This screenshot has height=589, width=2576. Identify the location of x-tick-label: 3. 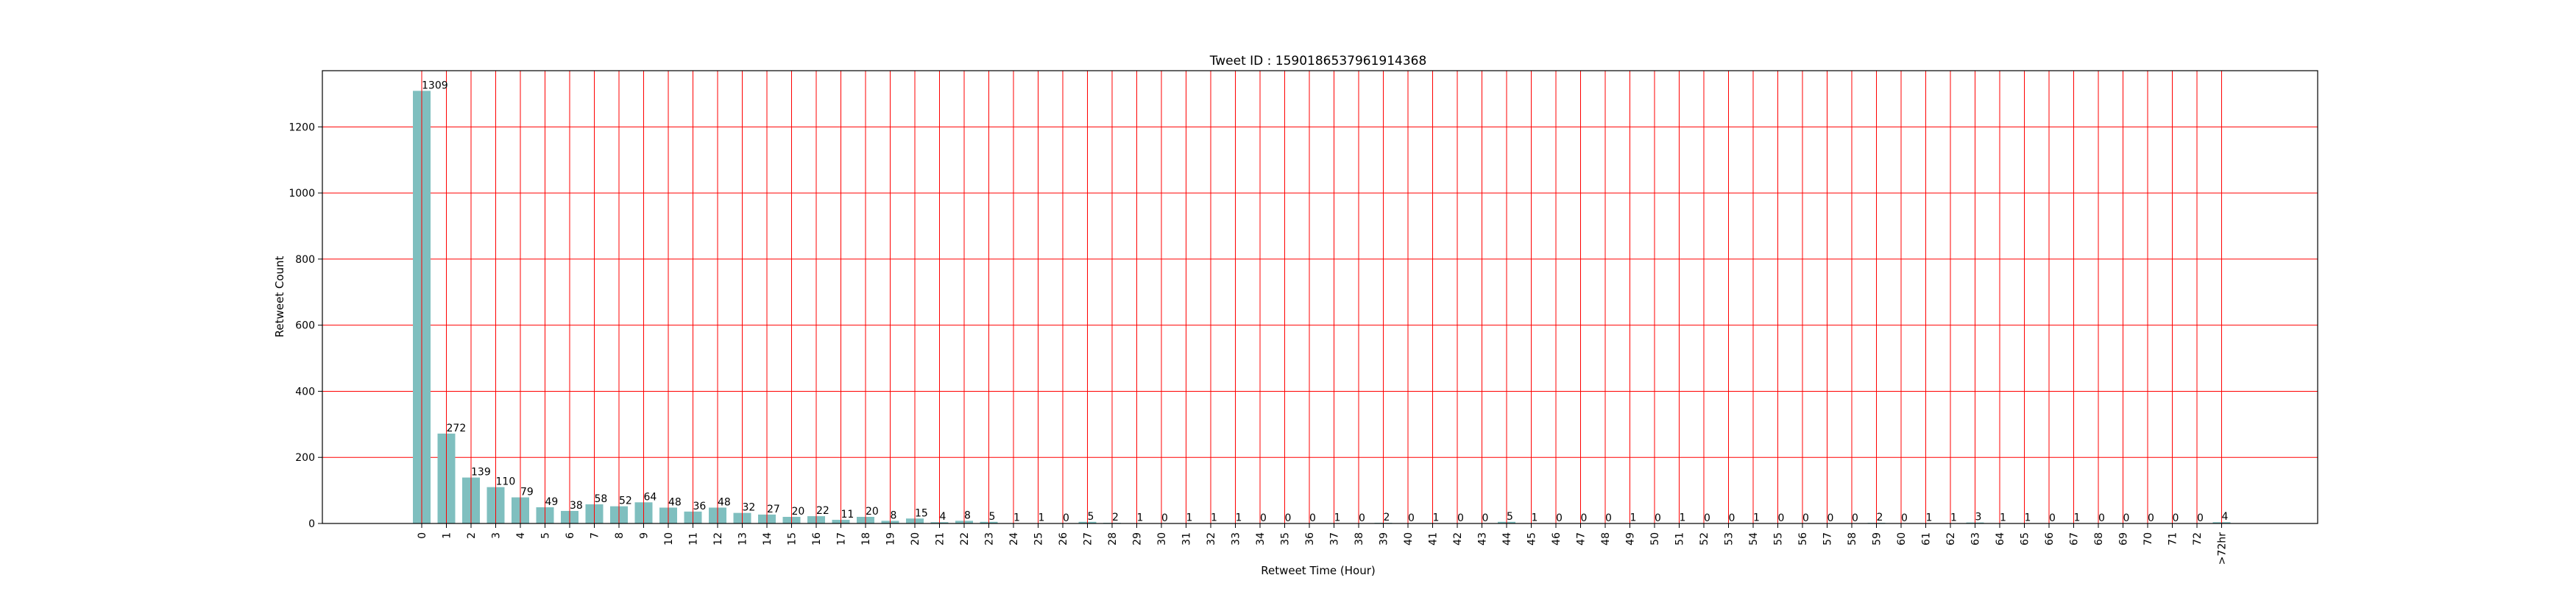
(497, 535).